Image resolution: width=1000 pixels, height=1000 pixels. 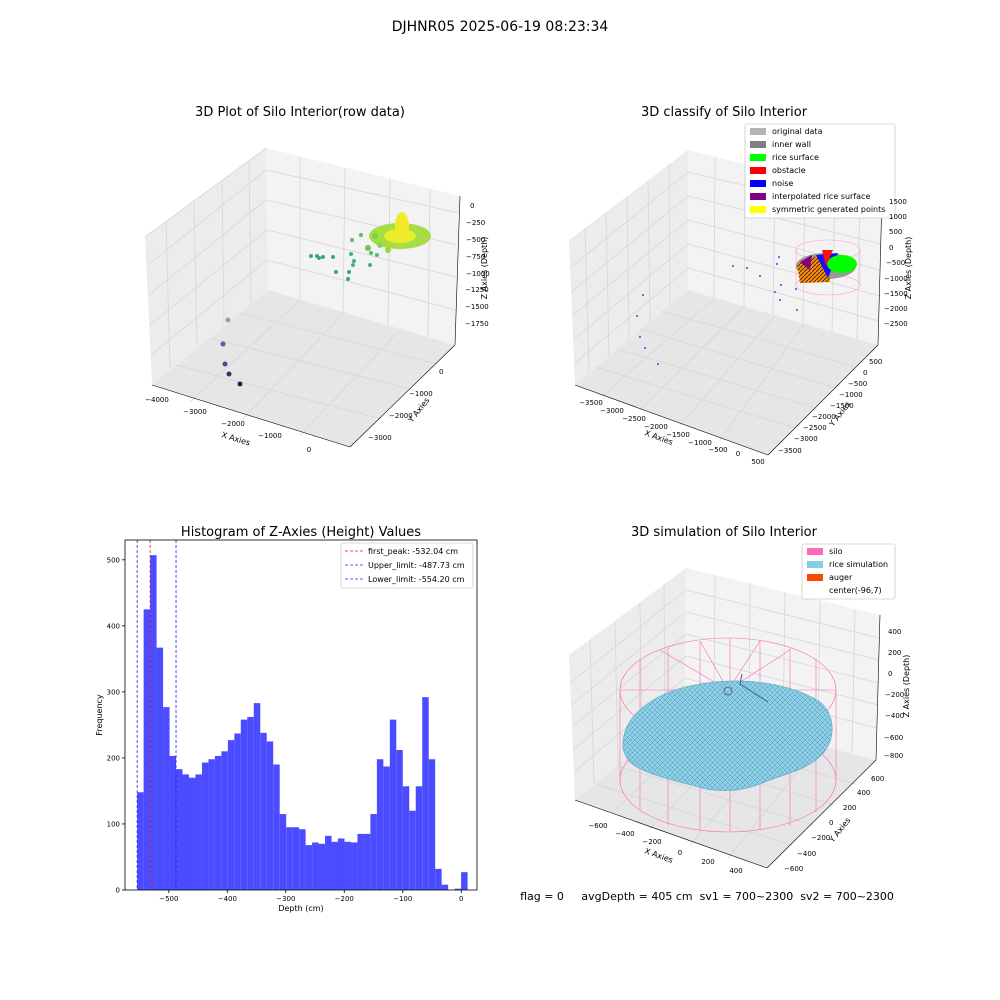 I want to click on p2-xtick: −2500, so click(x=634, y=419).